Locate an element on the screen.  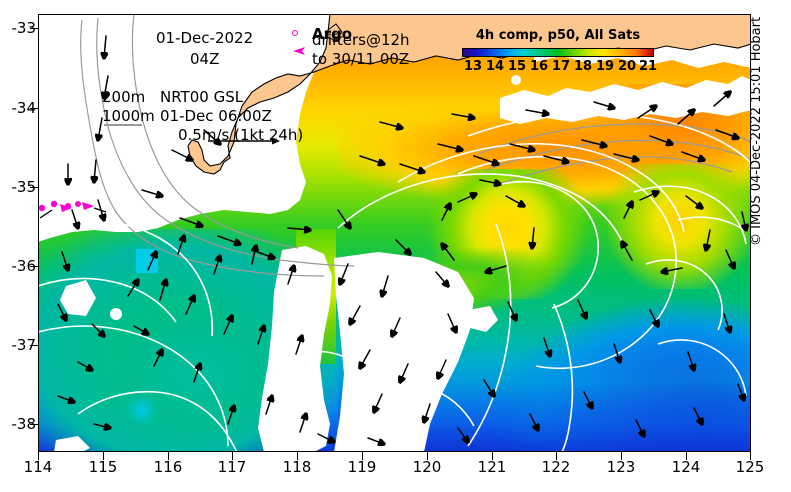
colorbar-tick: 16 is located at coordinates (539, 66).